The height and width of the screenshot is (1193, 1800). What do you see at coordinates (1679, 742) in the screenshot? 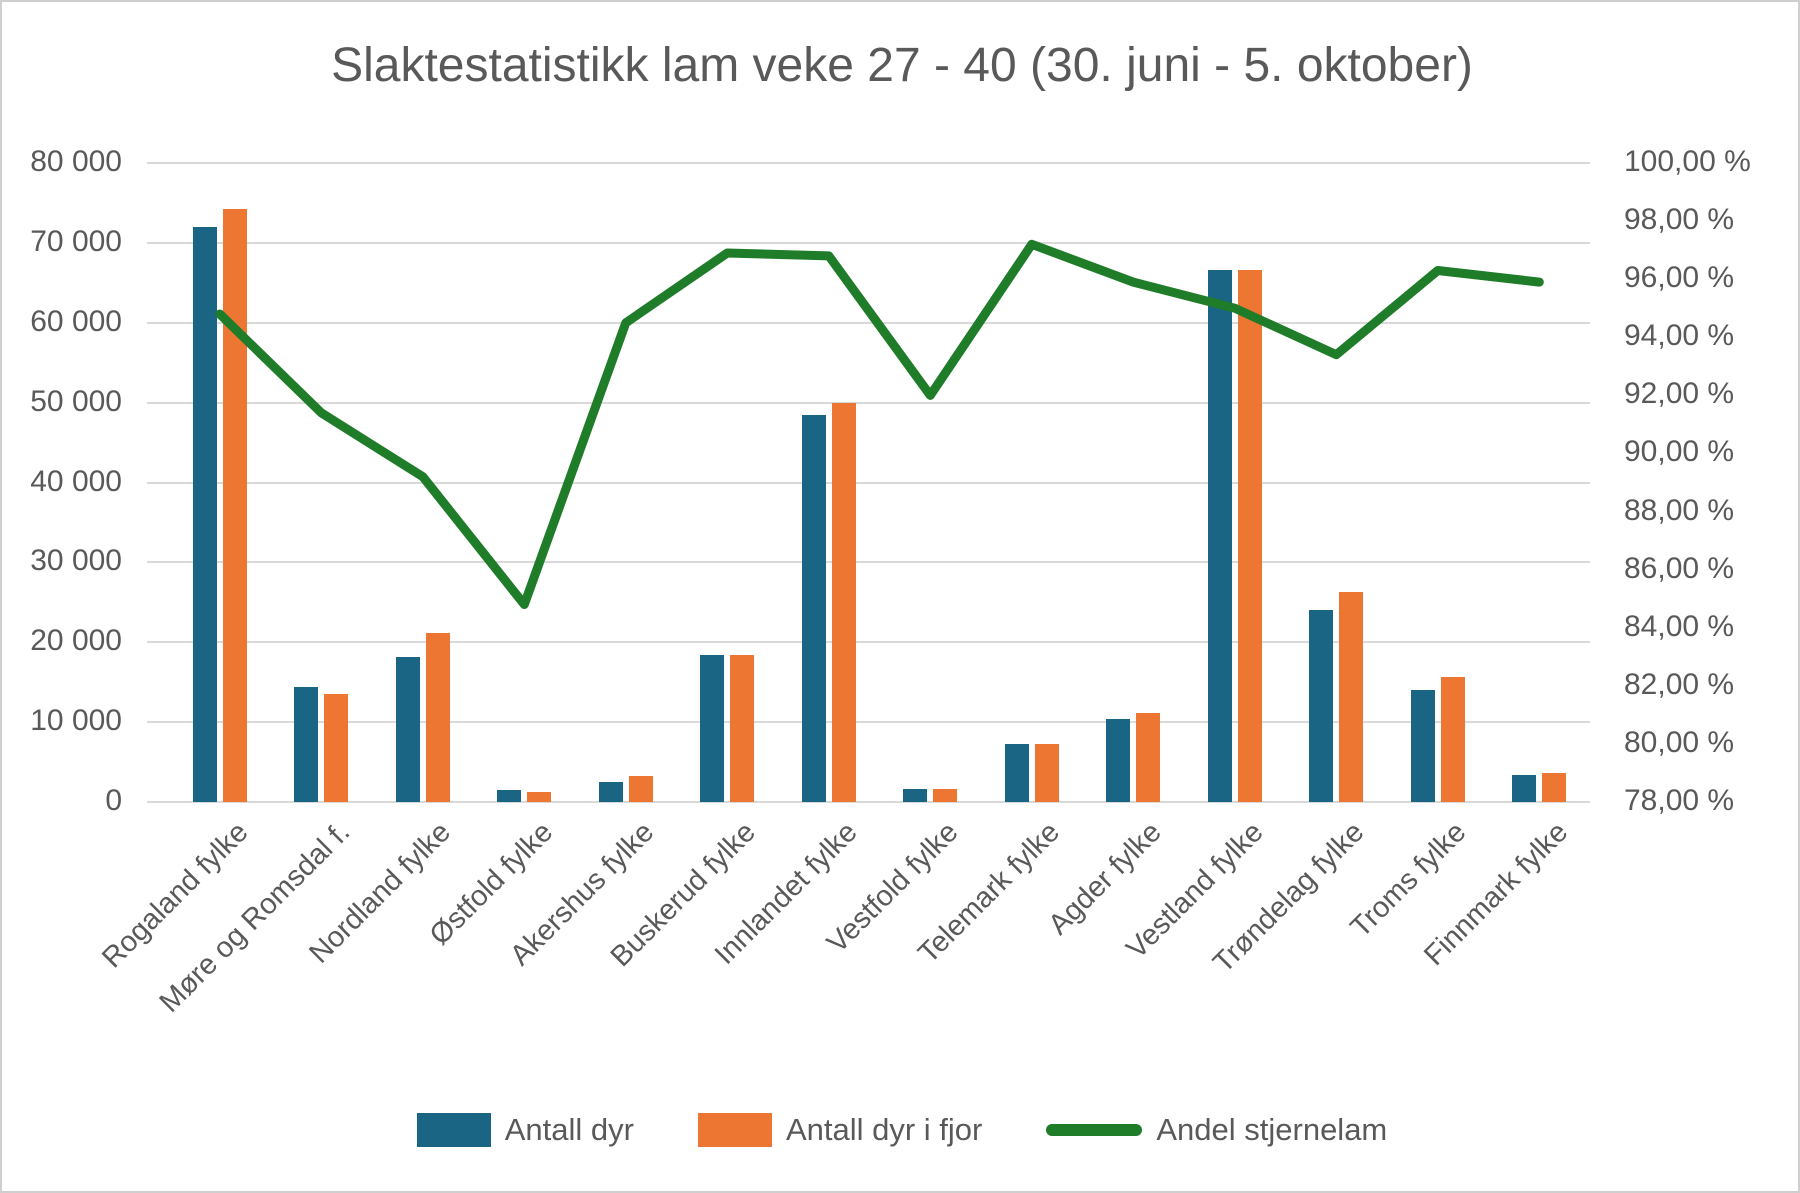
I see `right-axis-tick-label: 80,00 %` at bounding box center [1679, 742].